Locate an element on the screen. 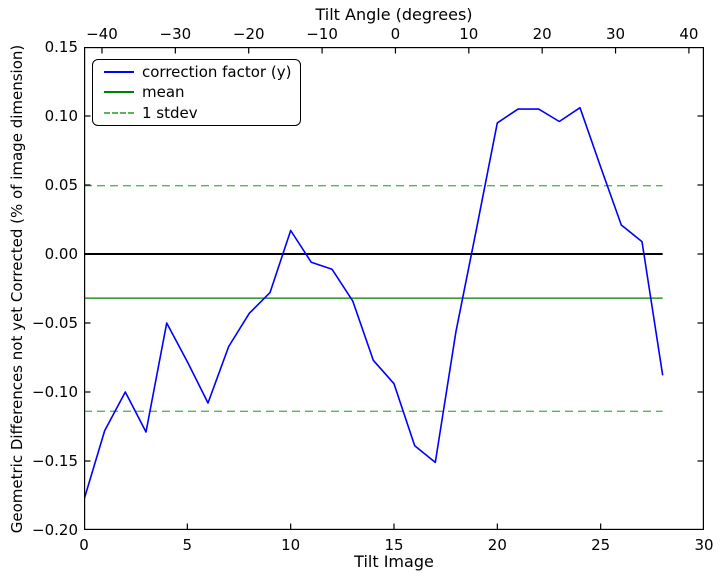  legend-item-correction-factor: correction factor (y) is located at coordinates (196, 72).